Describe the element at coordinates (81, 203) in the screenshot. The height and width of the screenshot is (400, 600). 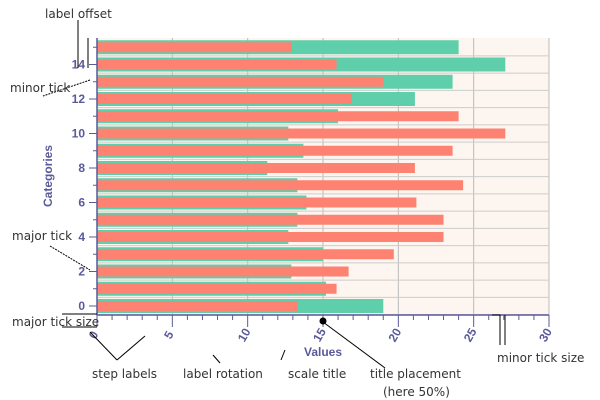
I see `y-tick-label: 6` at that location.